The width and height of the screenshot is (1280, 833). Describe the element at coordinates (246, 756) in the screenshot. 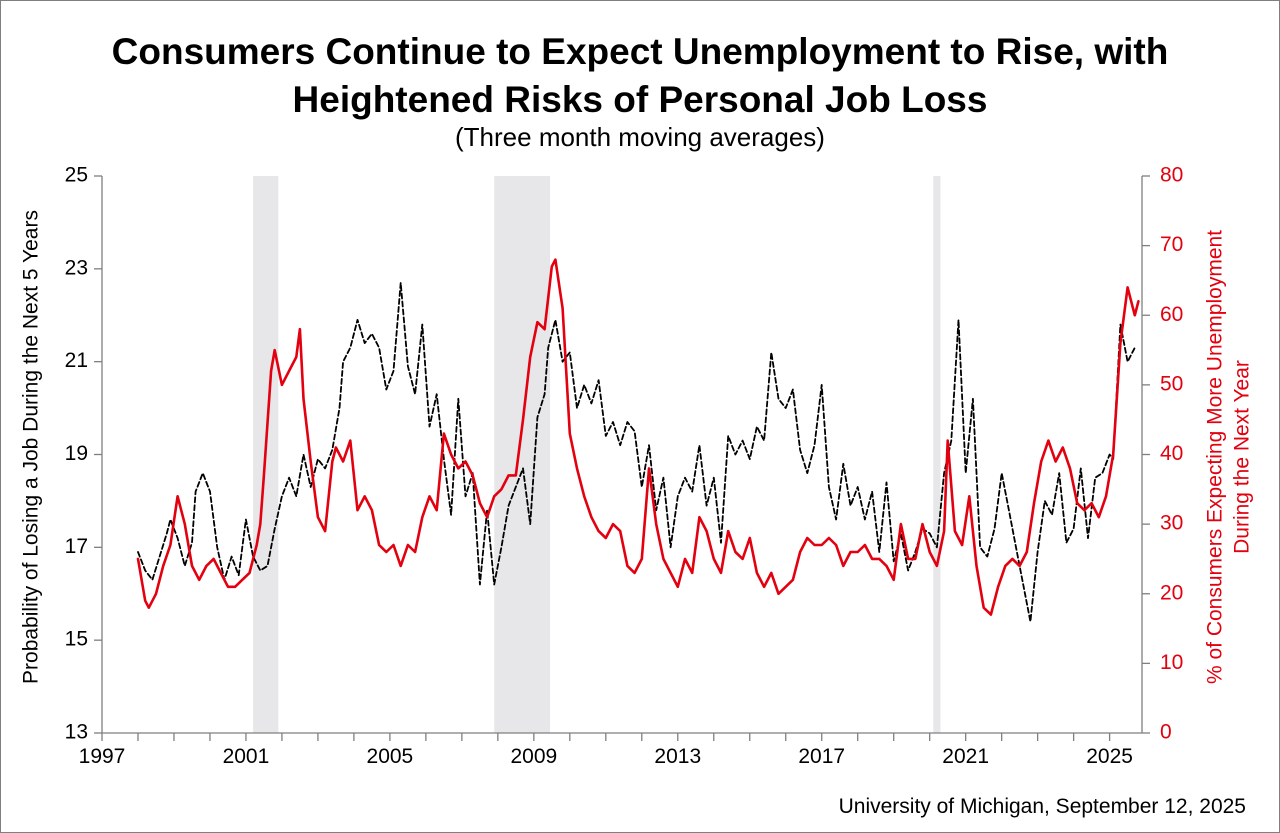

I see `x-tick-label: 2001` at that location.